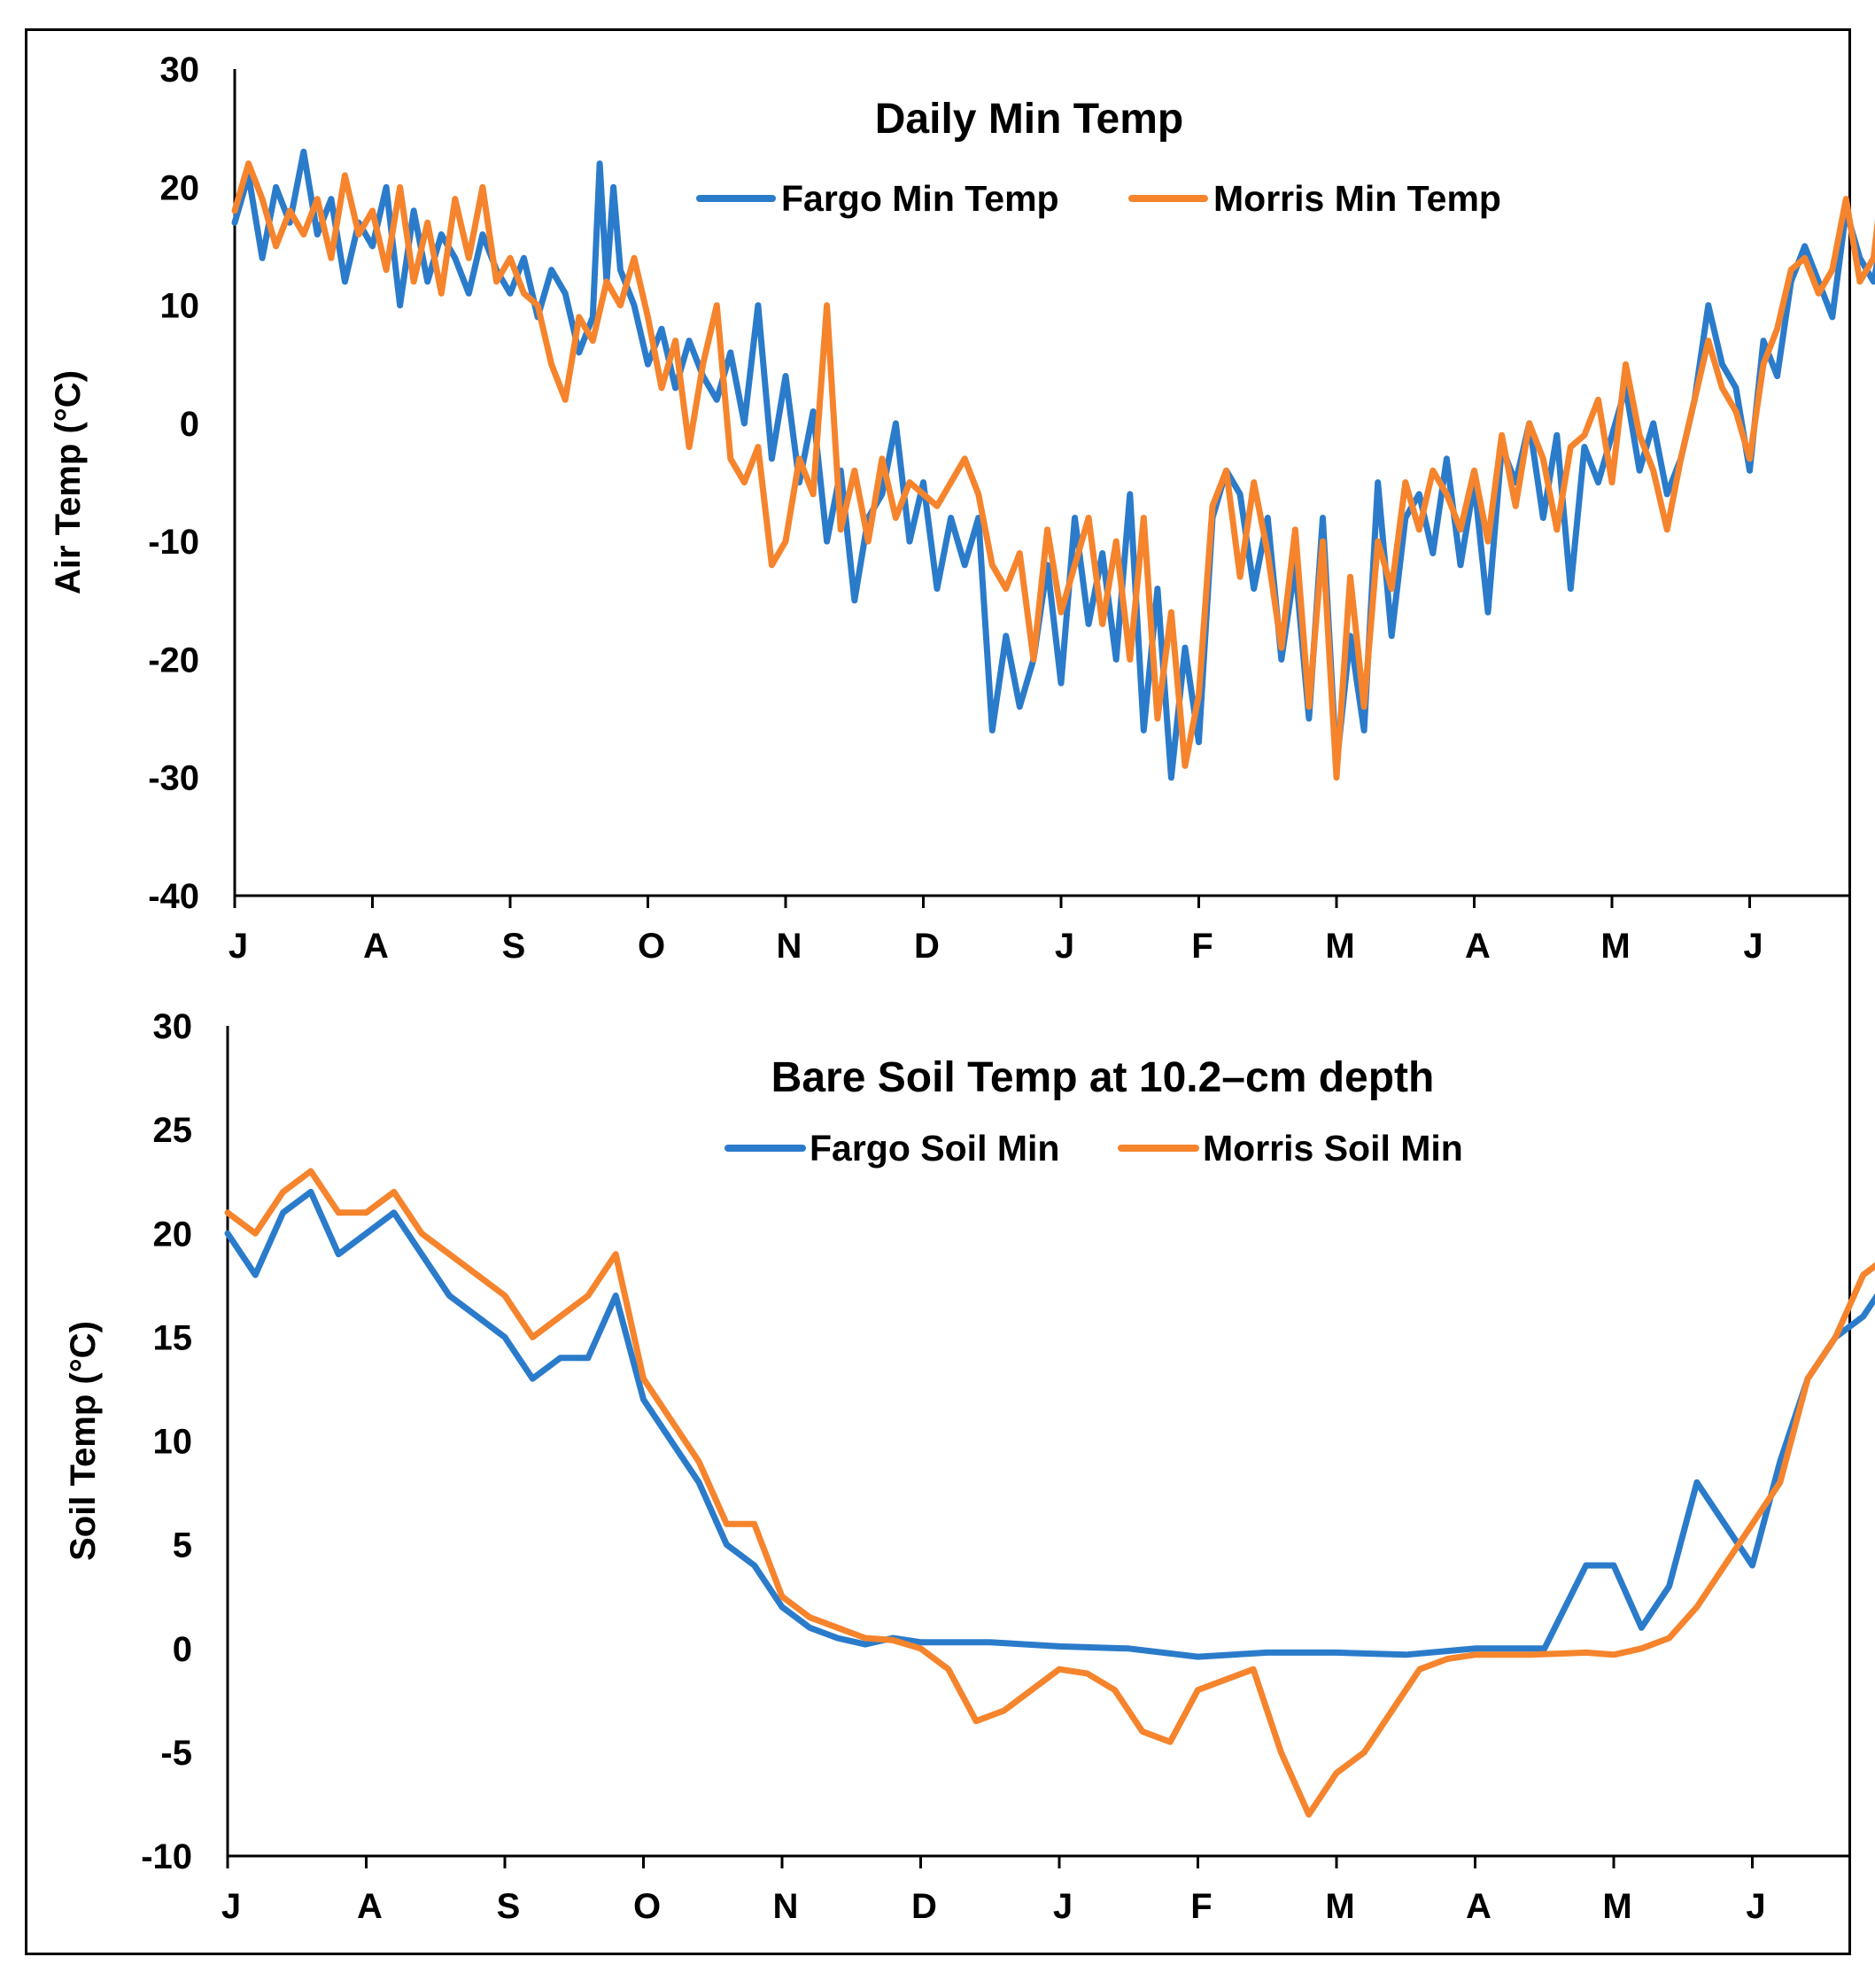 The height and width of the screenshot is (1988, 1875). Describe the element at coordinates (786, 1906) in the screenshot. I see `soil-month-label: N` at that location.